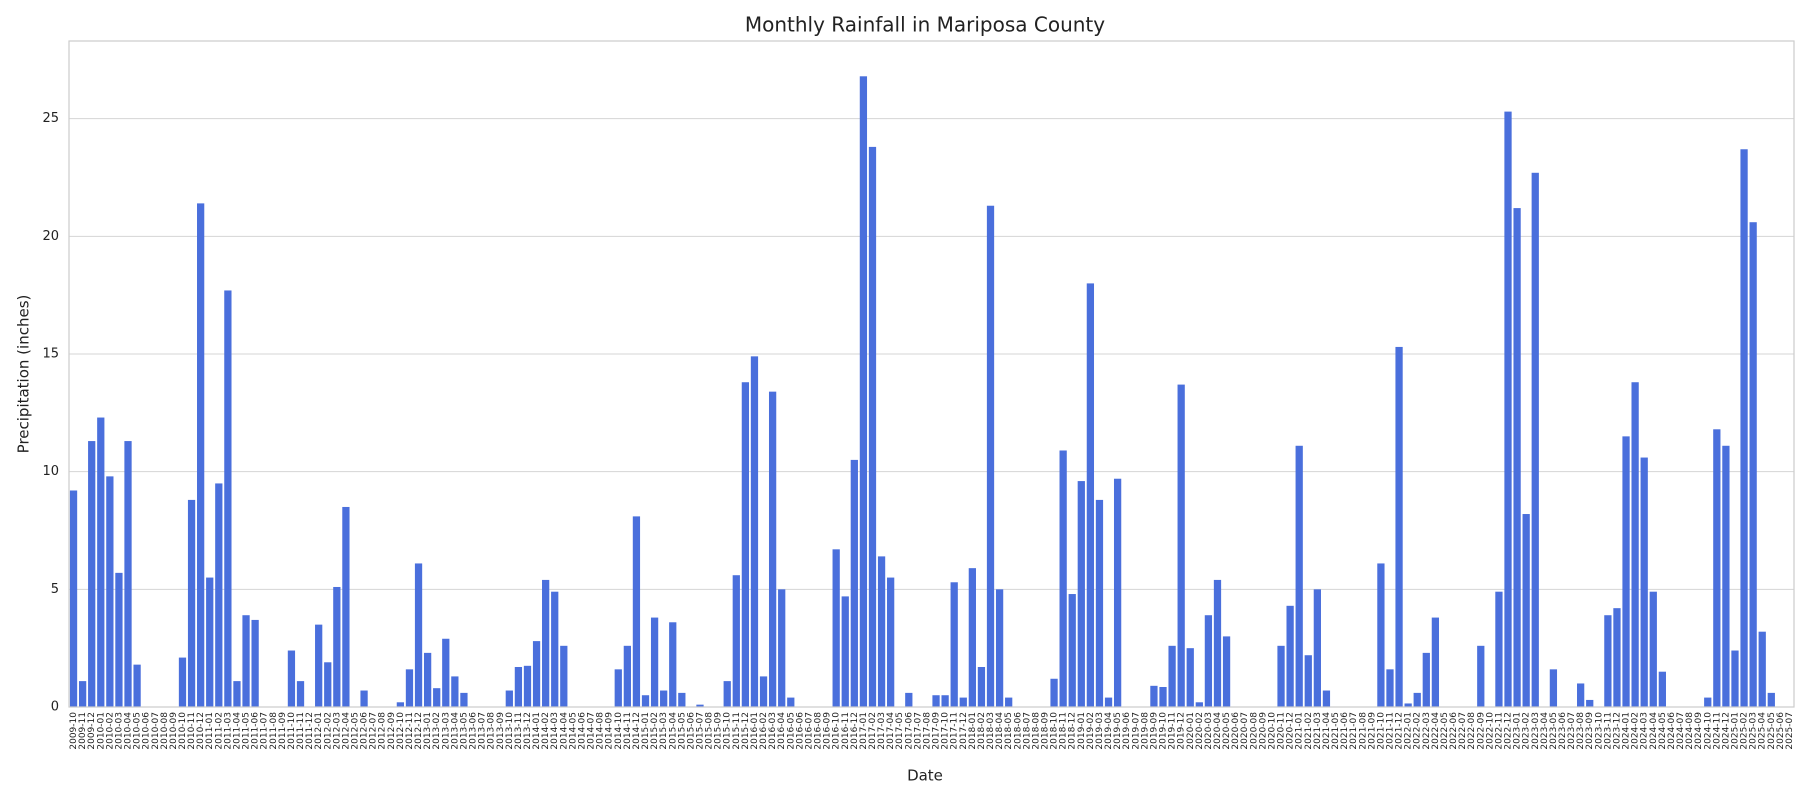  Describe the element at coordinates (50, 353) in the screenshot. I see `y-tick-label: 15` at that location.